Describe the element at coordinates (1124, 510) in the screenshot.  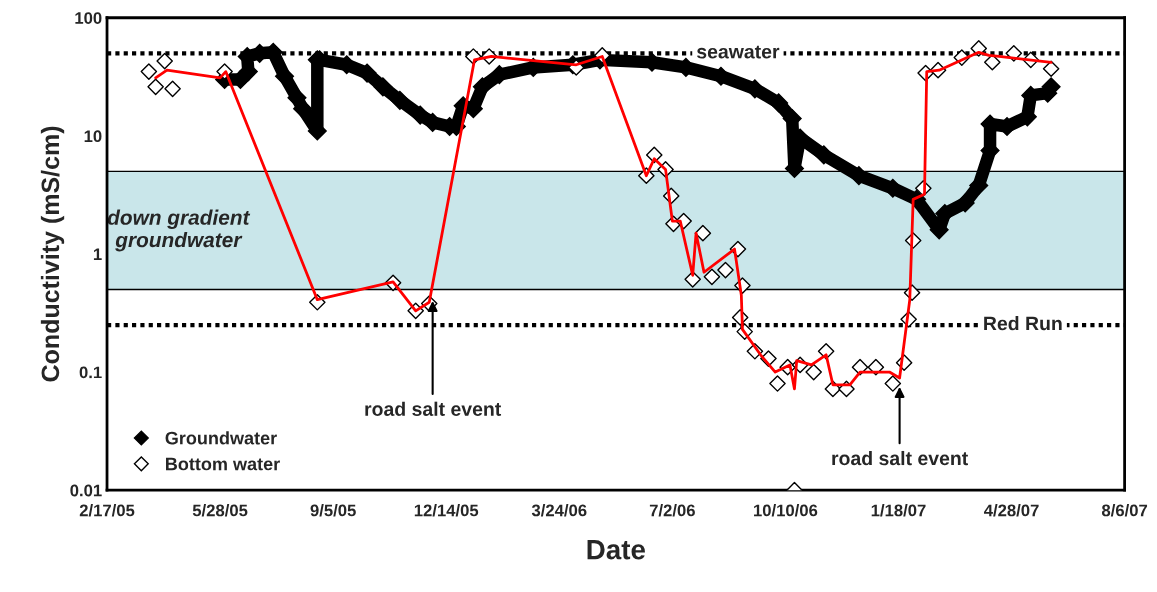
I see `x-tick-label: 8/6/07` at that location.